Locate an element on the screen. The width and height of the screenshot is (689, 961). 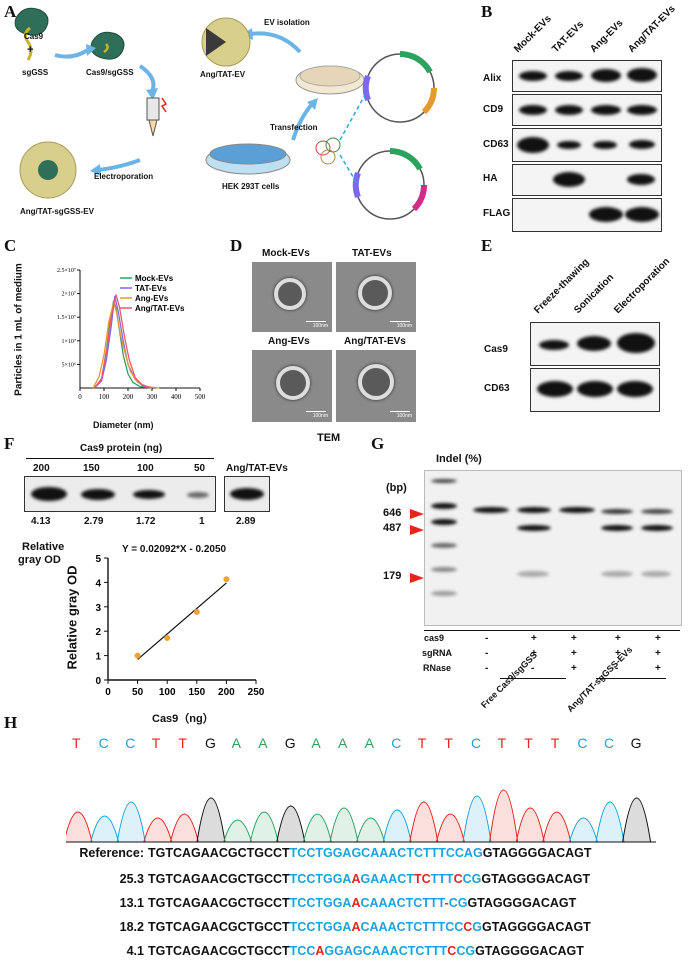
tem-caption: TEM is located at coordinates (329, 438).